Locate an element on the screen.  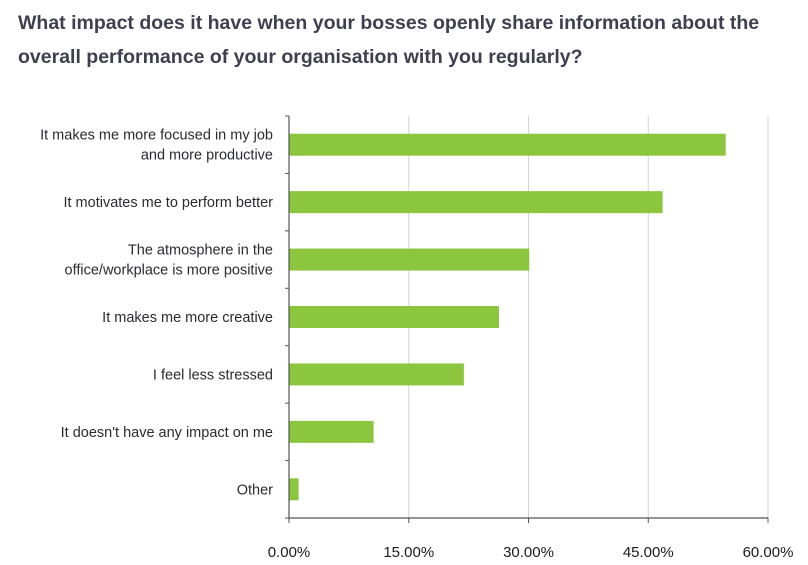
category-label: The atmosphere in the is located at coordinates (200, 251).